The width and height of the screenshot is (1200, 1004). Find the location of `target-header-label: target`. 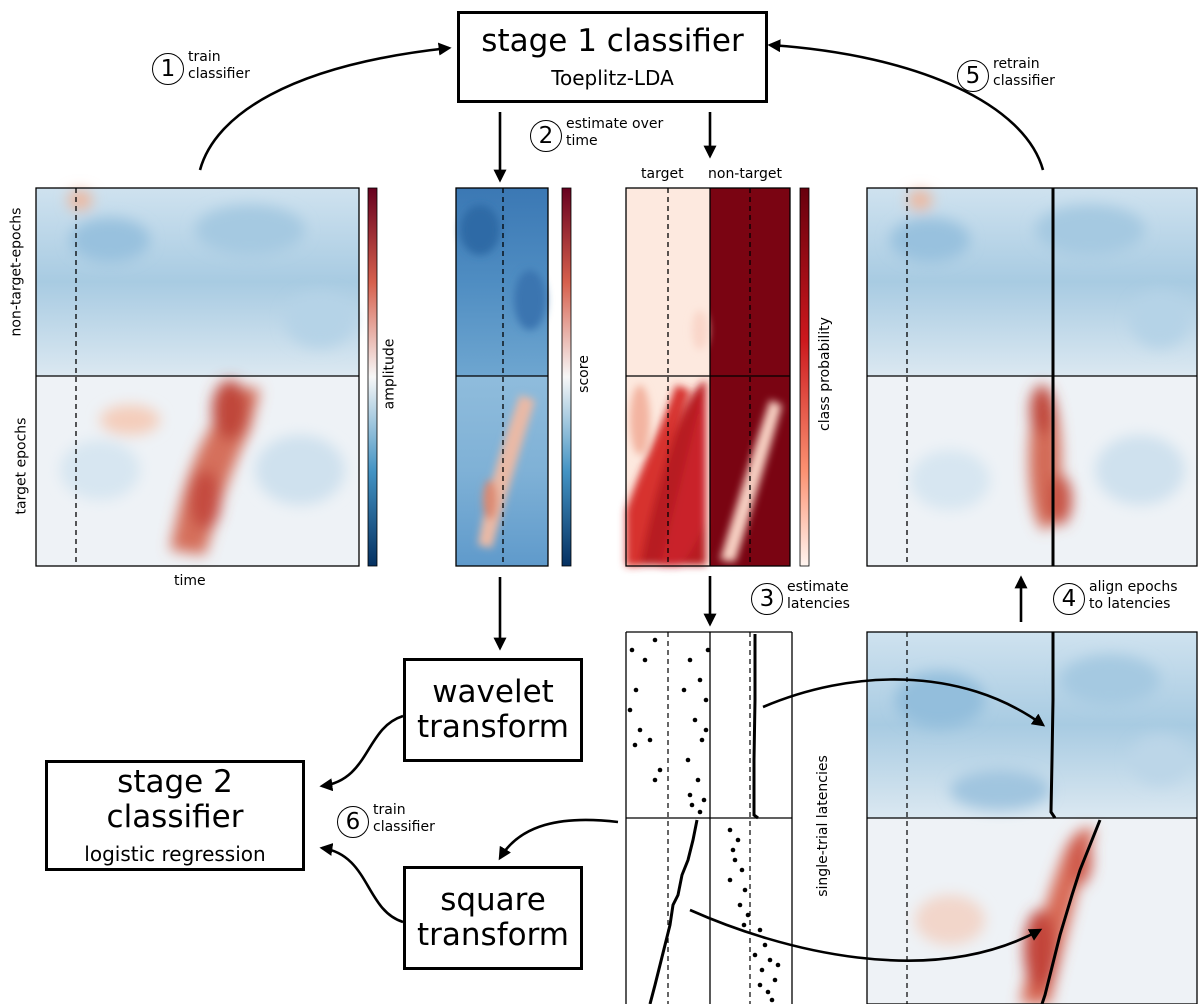

target-header-label: target is located at coordinates (662, 174).